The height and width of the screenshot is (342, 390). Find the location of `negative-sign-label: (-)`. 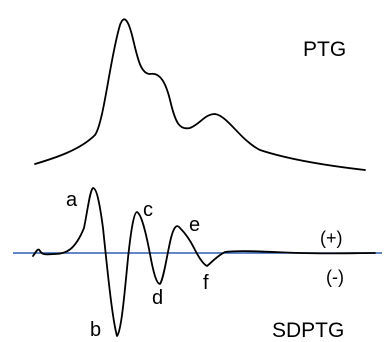

negative-sign-label: (-) is located at coordinates (335, 277).